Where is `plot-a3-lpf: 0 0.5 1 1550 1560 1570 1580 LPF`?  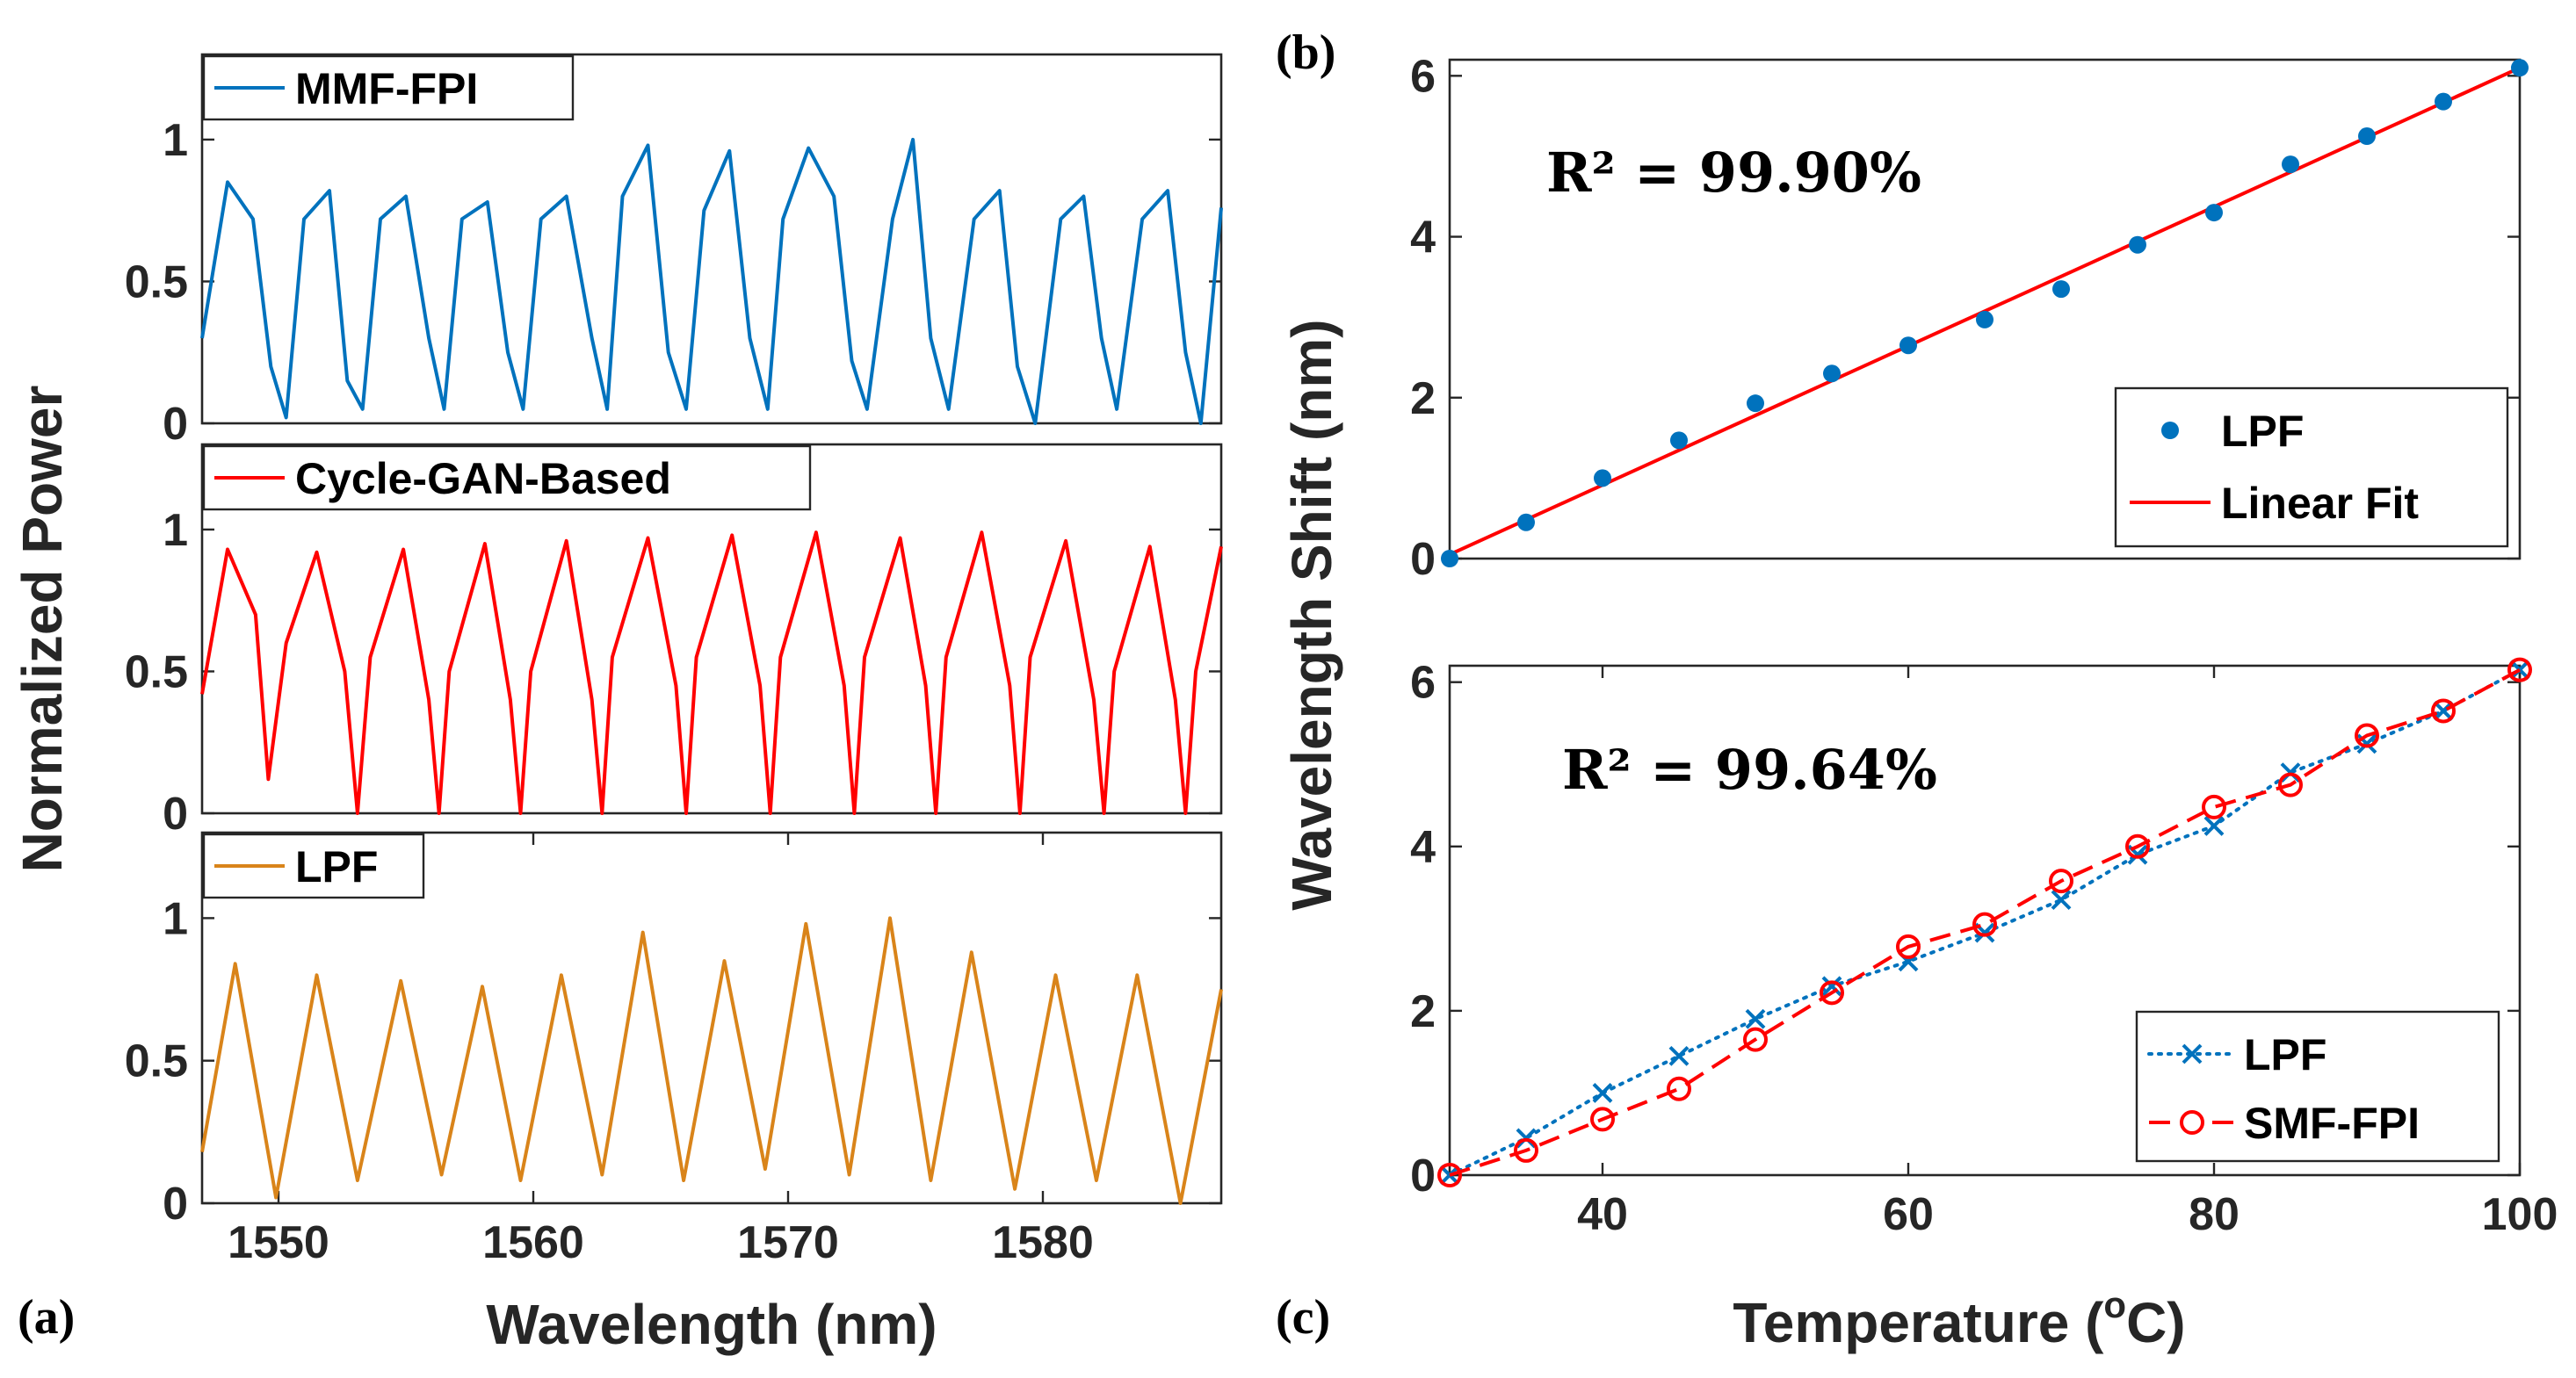
plot-a3-lpf: 0 0.5 1 1550 1560 1570 1580 LPF is located at coordinates (674, 1049).